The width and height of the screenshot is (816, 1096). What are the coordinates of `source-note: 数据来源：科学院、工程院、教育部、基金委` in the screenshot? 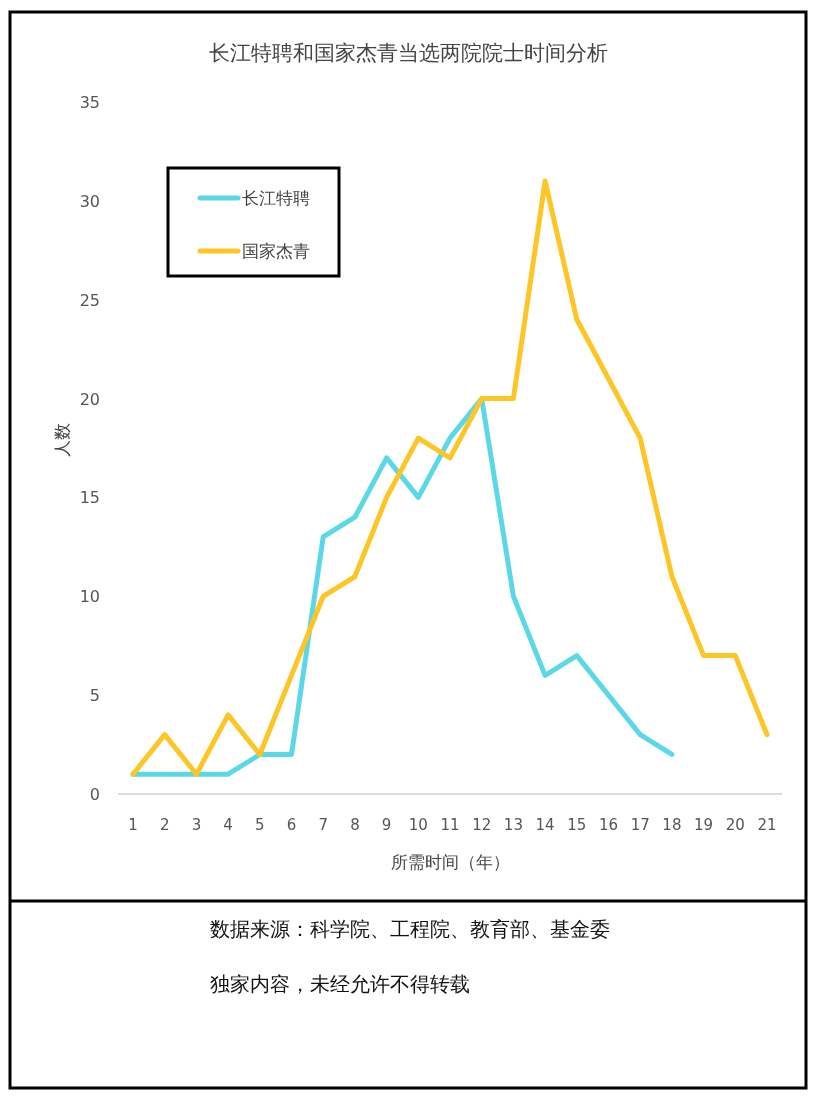 It's located at (410, 929).